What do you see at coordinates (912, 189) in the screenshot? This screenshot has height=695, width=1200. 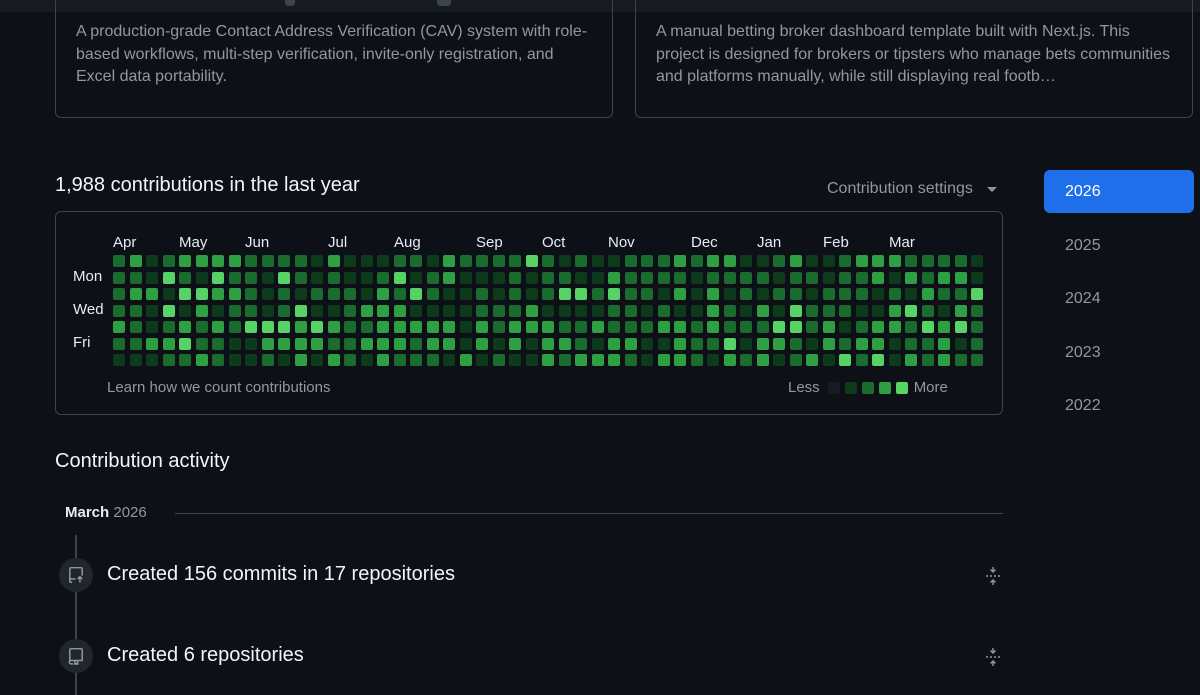 I see `contribution-settings-dropdown: Contribution settings` at bounding box center [912, 189].